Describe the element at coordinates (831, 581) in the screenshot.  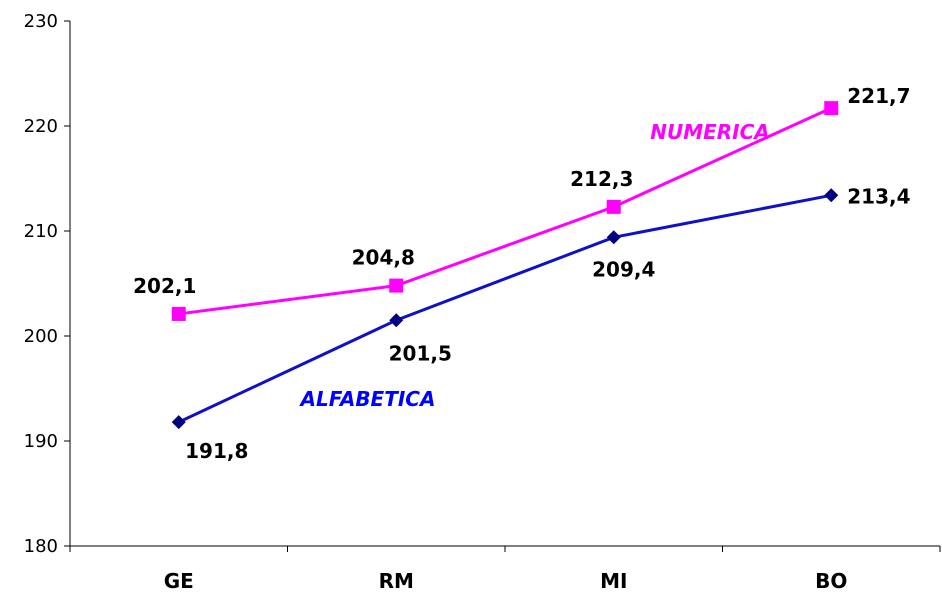
I see `x-category-label: BO` at that location.